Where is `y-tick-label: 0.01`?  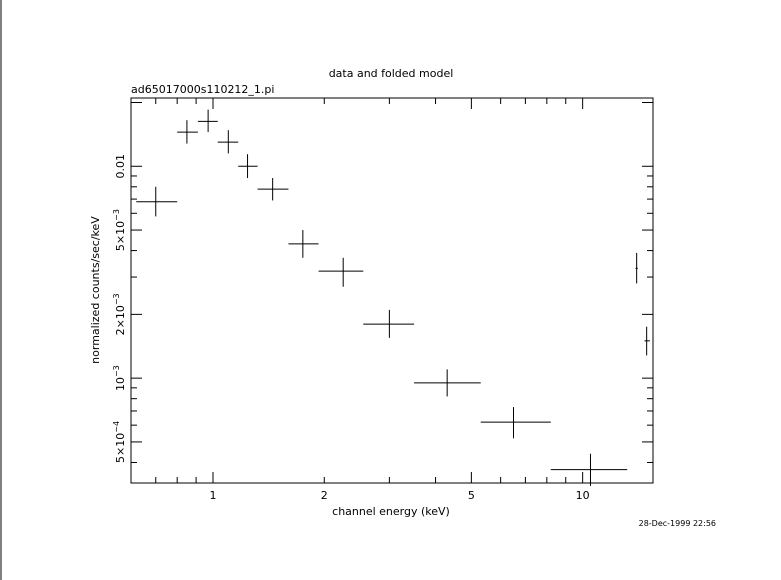 y-tick-label: 0.01 is located at coordinates (120, 166).